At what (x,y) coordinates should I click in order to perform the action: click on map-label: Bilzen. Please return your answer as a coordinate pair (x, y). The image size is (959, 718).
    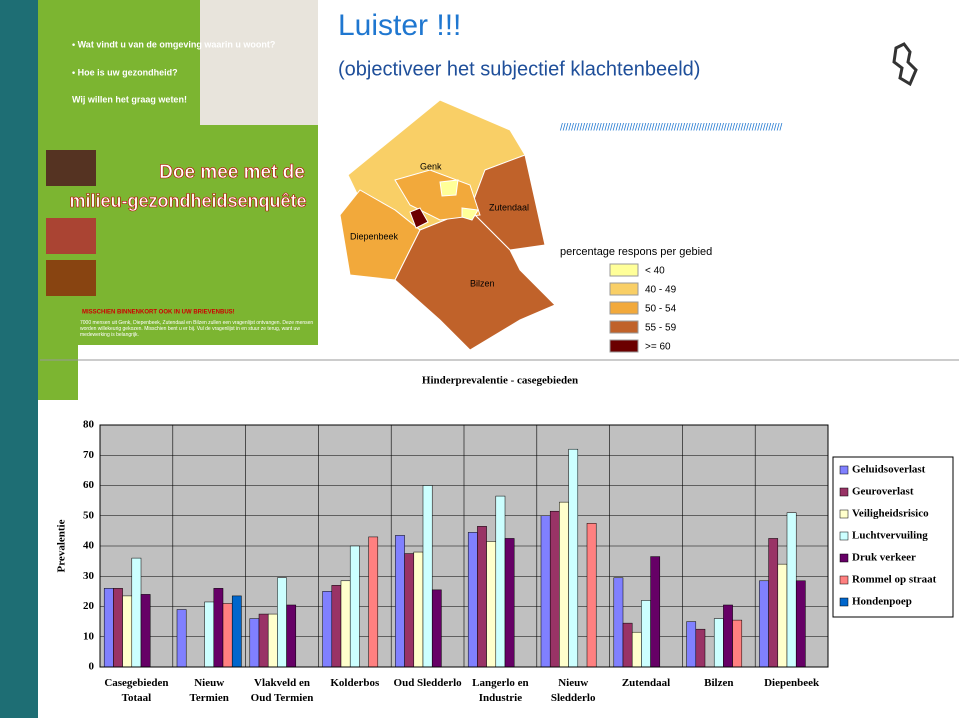
    Looking at the image, I should click on (482, 283).